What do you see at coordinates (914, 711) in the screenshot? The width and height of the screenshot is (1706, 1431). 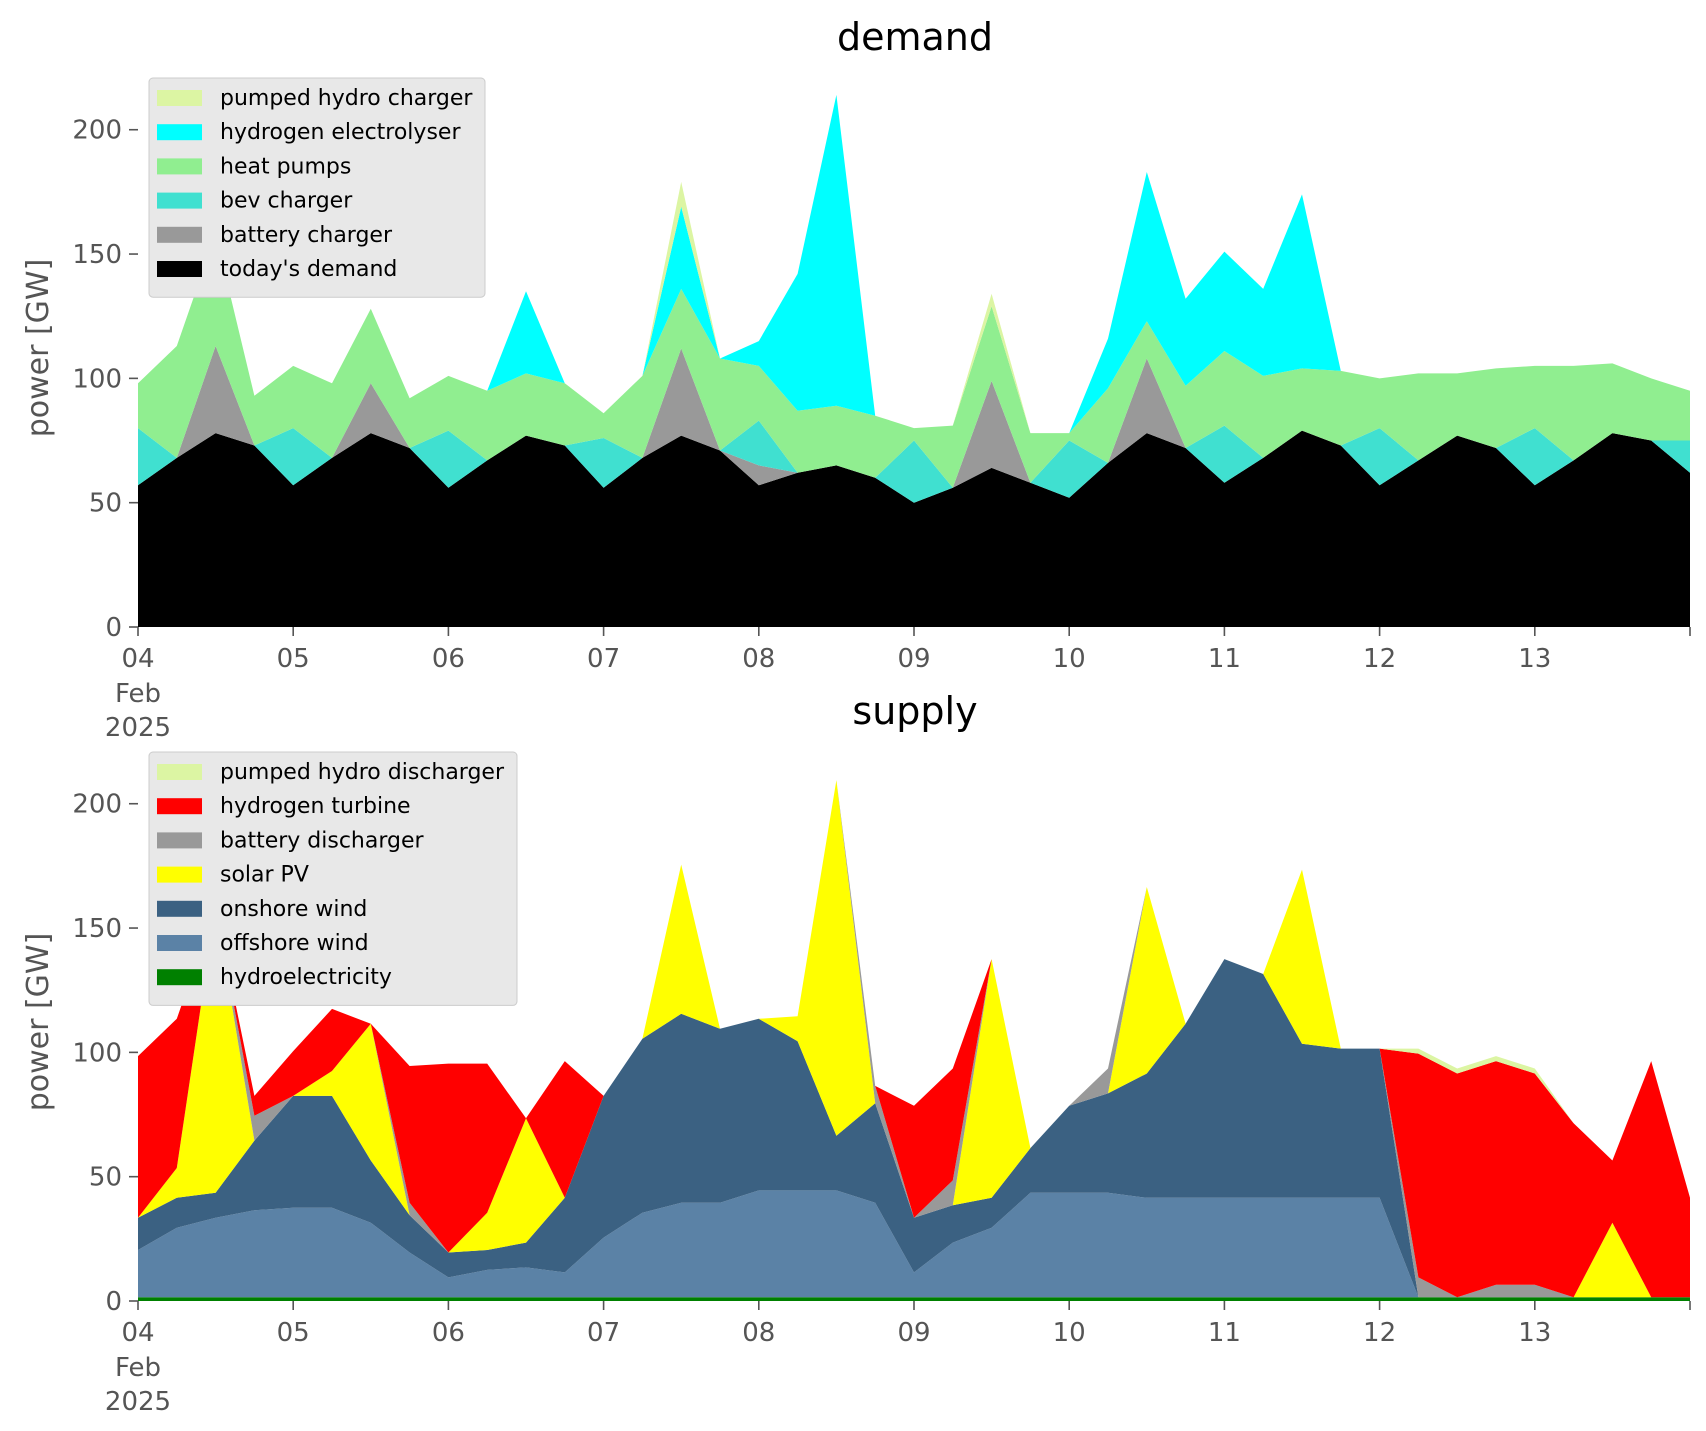 I see `supply-title: supply` at bounding box center [914, 711].